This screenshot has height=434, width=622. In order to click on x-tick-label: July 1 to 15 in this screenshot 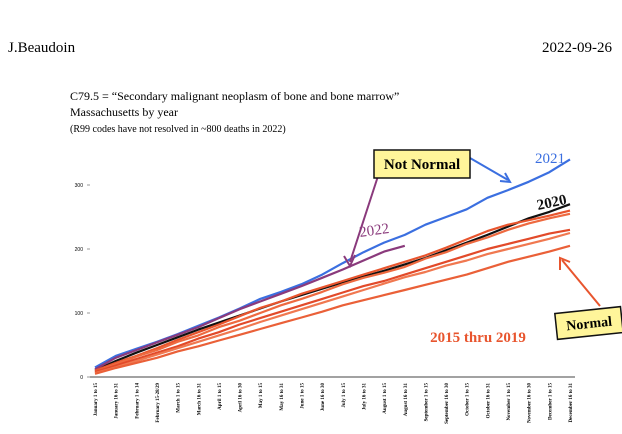, I will do `click(344, 395)`.